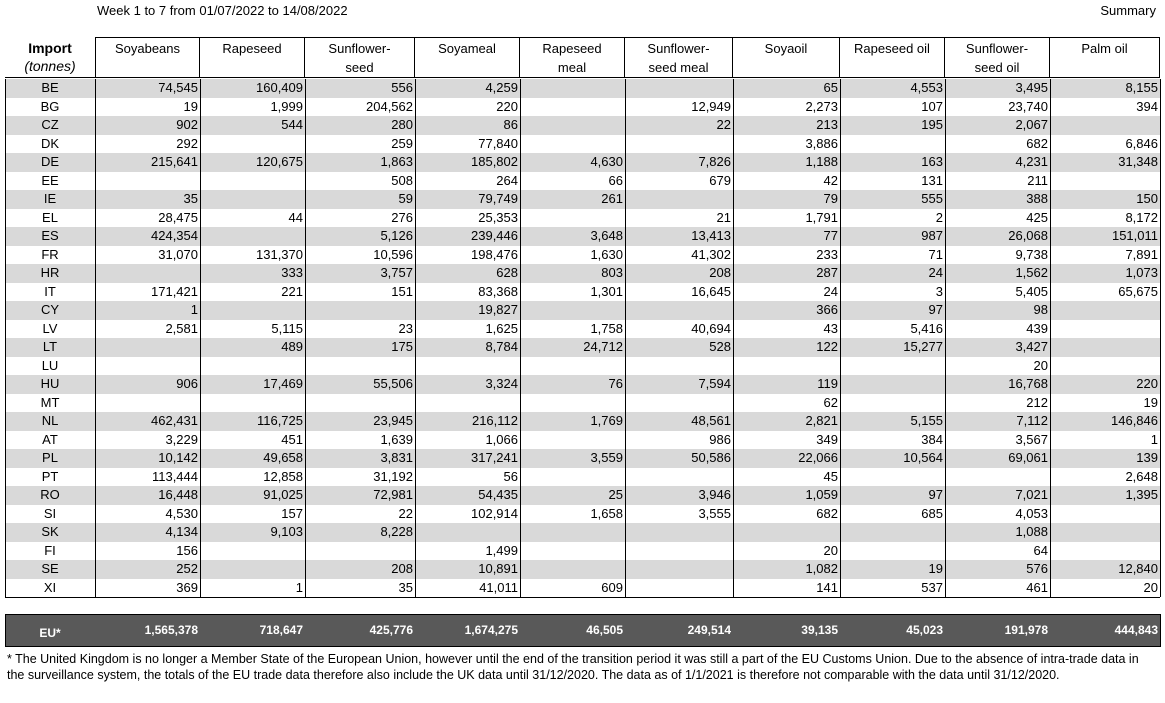  What do you see at coordinates (498, 309) in the screenshot?
I see `cell: 19,827` at bounding box center [498, 309].